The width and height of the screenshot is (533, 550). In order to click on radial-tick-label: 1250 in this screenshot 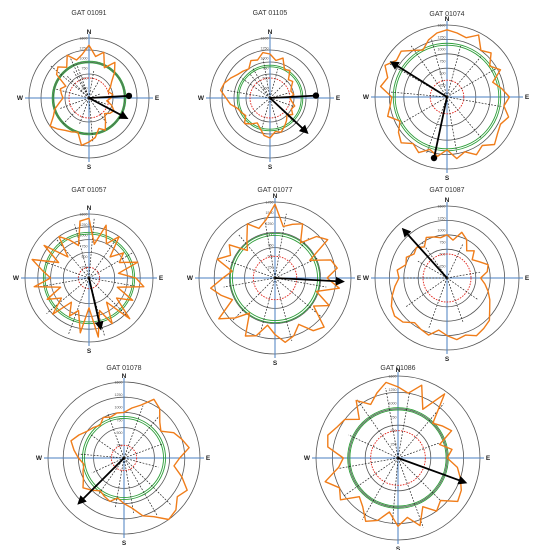, I will do `click(119, 395)`.